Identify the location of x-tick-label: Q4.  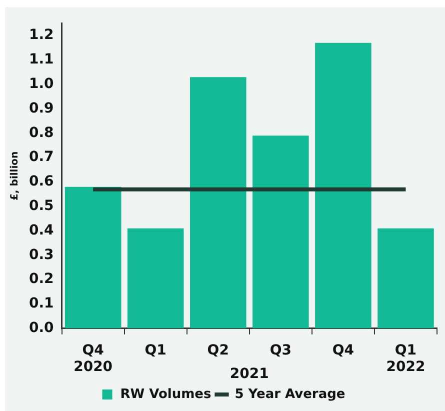
(343, 350).